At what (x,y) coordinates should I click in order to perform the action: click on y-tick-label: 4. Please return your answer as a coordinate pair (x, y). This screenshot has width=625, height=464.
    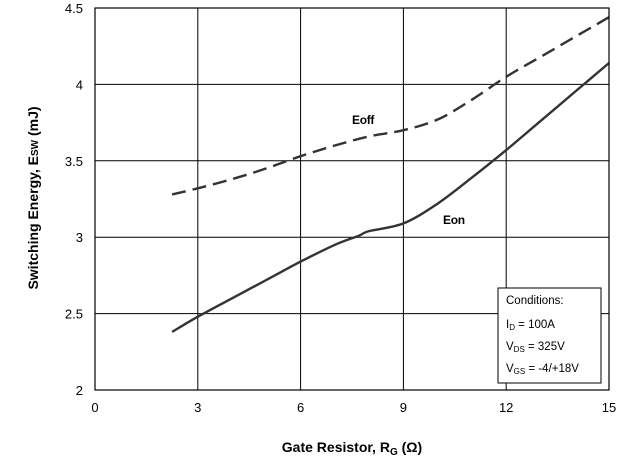
    Looking at the image, I should click on (79, 84).